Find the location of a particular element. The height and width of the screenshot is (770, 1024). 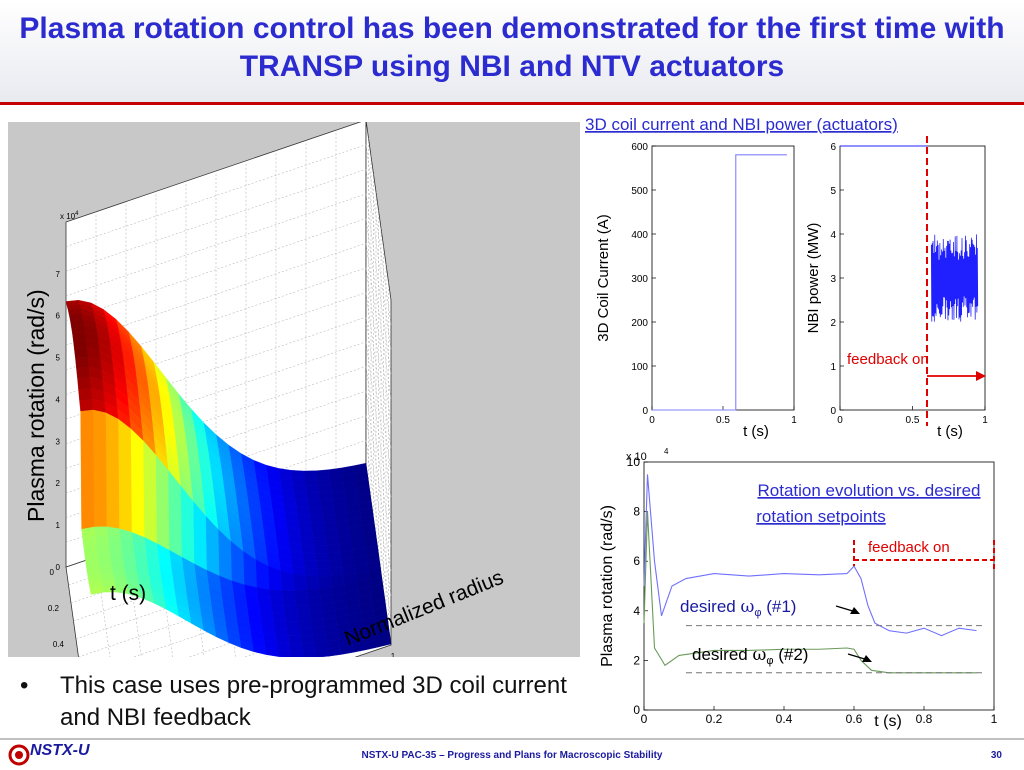

y-tick-label: 3 is located at coordinates (833, 279).